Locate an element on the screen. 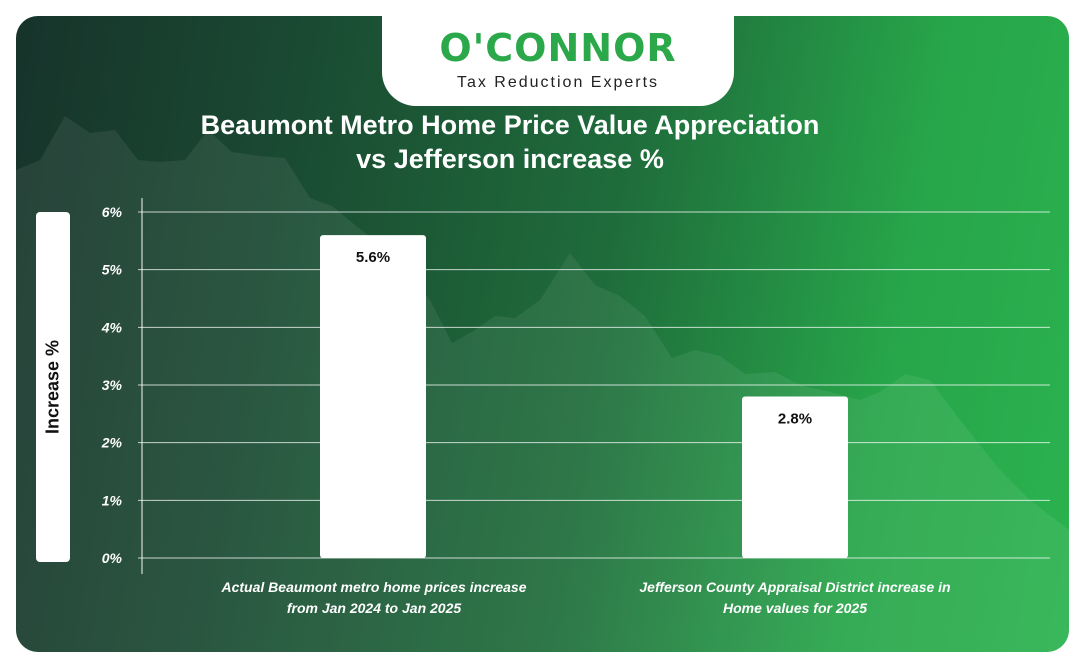 The width and height of the screenshot is (1085, 668). y-tick-label: 4% is located at coordinates (112, 327).